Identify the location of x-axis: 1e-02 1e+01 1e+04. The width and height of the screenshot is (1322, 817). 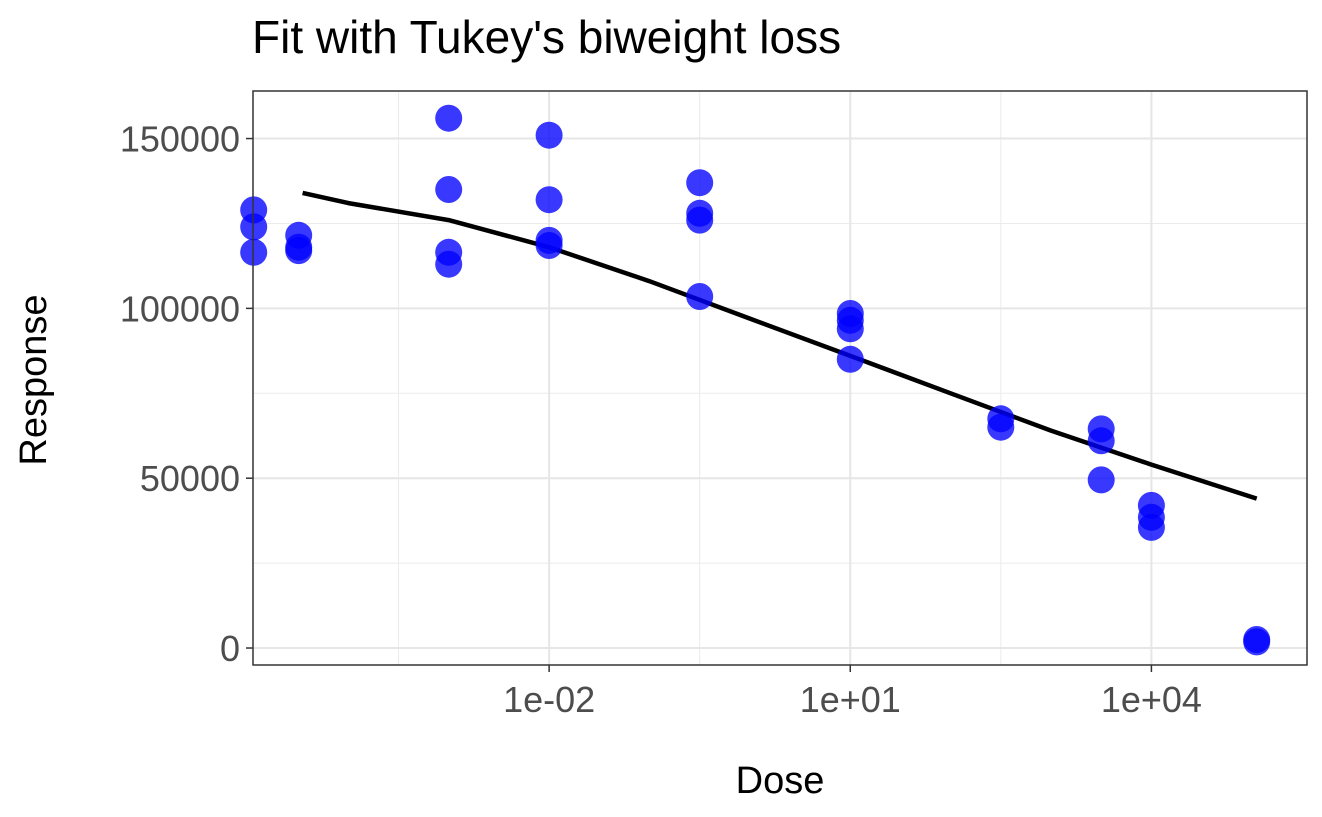
(852, 692).